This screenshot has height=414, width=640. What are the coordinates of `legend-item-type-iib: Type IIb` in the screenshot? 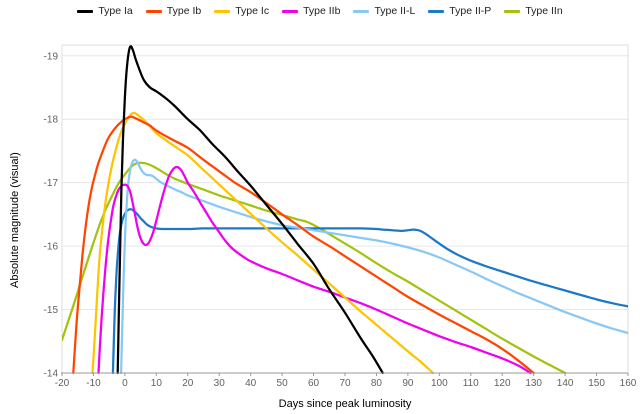 It's located at (311, 11).